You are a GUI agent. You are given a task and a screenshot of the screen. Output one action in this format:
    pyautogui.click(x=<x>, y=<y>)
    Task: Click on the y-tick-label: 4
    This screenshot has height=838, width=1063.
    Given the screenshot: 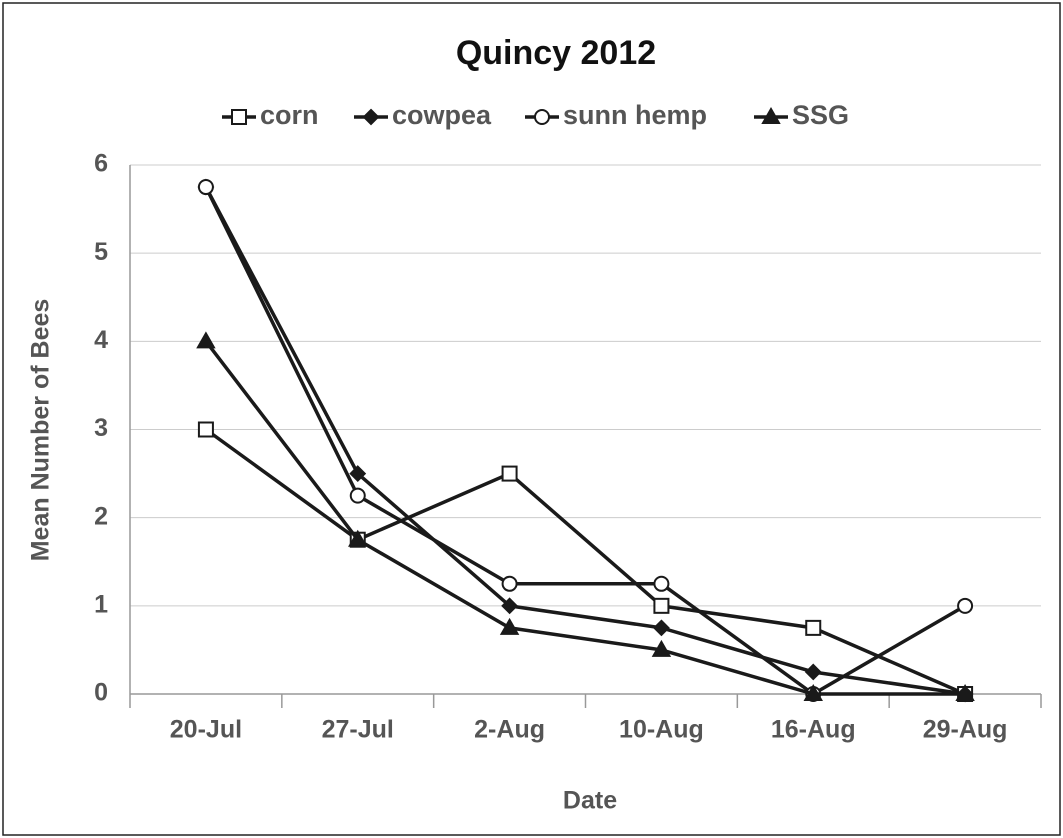 What is the action you would take?
    pyautogui.click(x=101, y=340)
    